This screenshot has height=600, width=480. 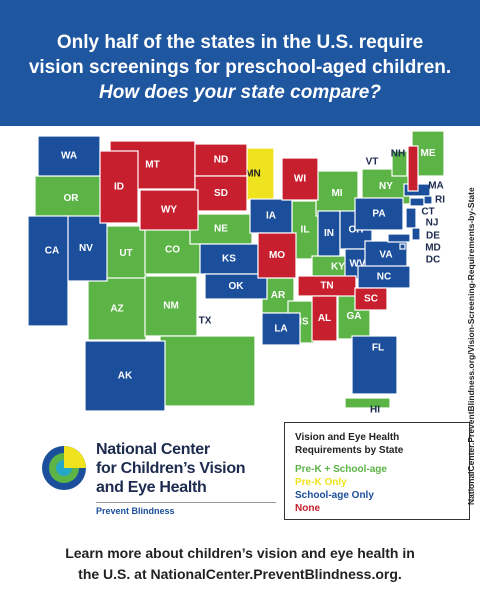 I want to click on state-label: WA, so click(x=69, y=156).